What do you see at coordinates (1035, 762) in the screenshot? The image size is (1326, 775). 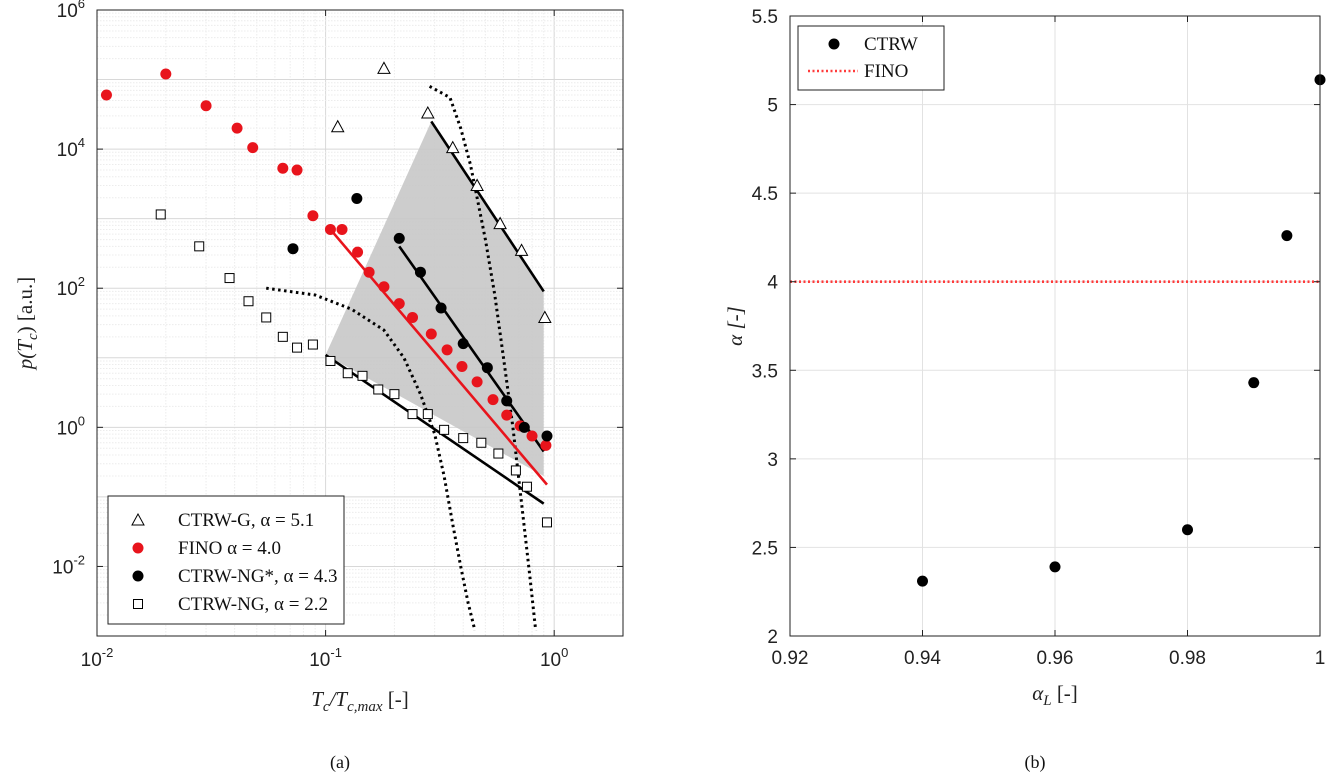 I see `panel-label-b: (b)` at bounding box center [1035, 762].